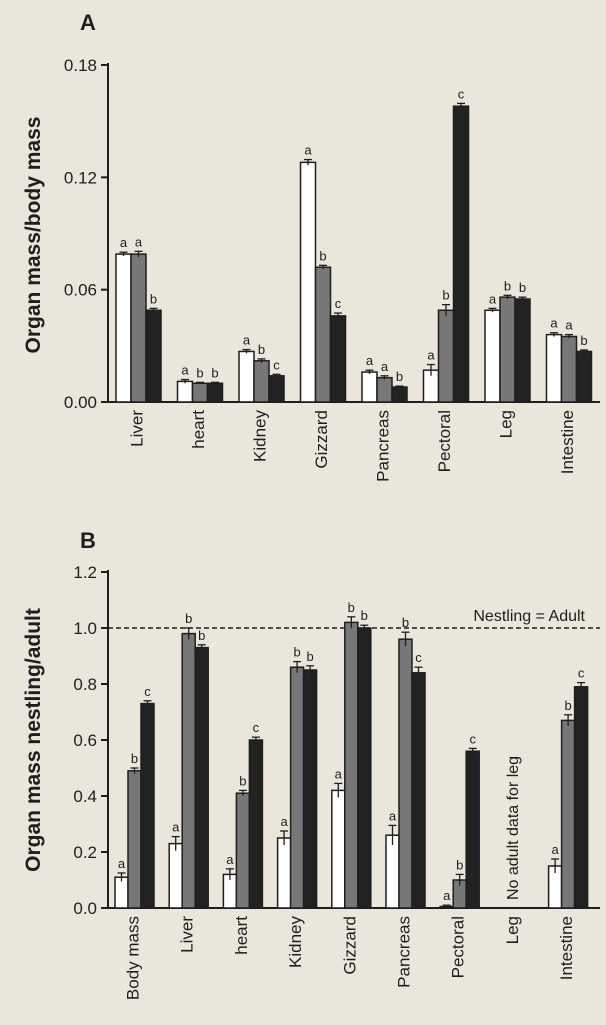  What do you see at coordinates (85, 852) in the screenshot?
I see `y-tick-label: 0.2` at bounding box center [85, 852].